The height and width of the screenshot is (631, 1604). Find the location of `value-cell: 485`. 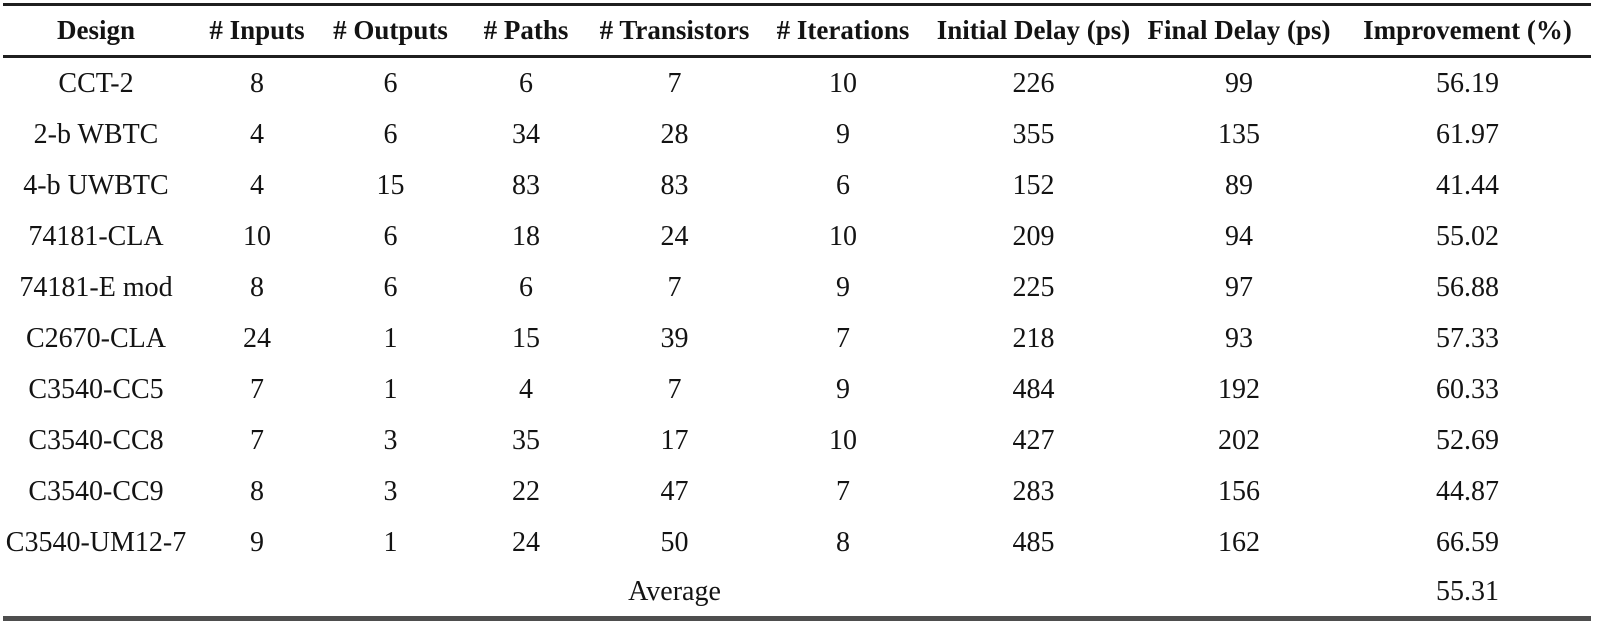

value-cell: 485 is located at coordinates (1033, 542).